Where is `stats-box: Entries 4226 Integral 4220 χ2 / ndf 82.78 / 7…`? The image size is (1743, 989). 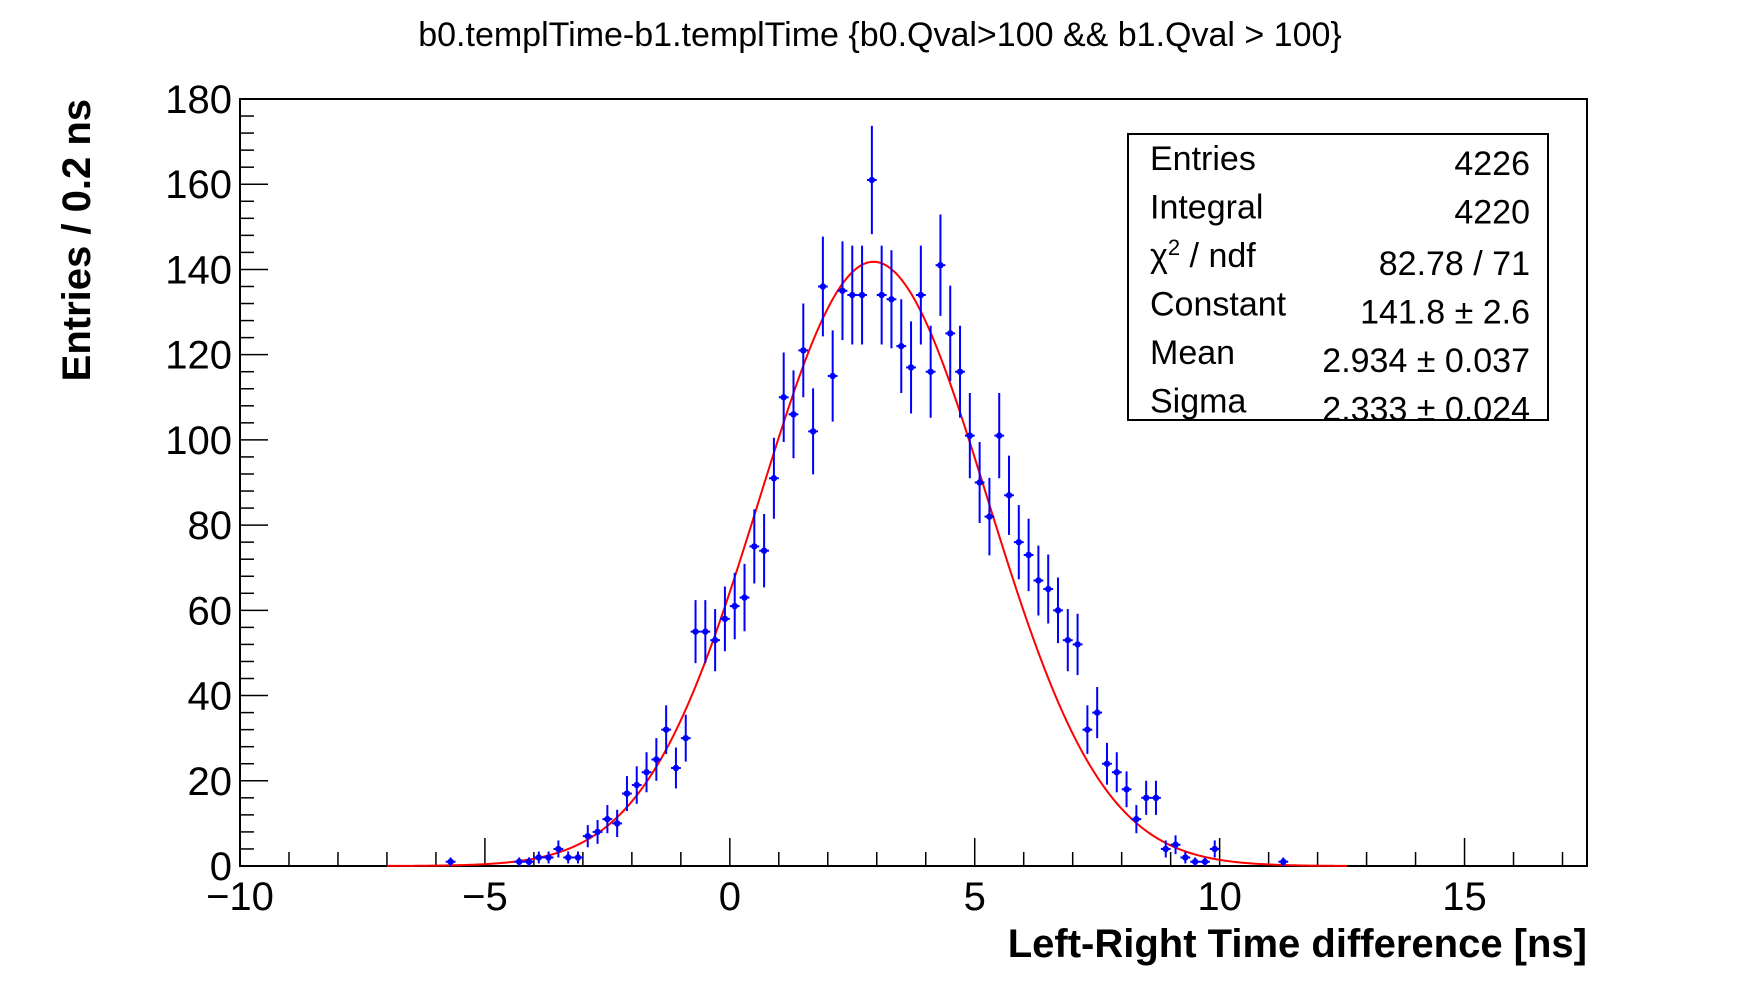 stats-box: Entries 4226 Integral 4220 χ2 / ndf 82.78 / 7… is located at coordinates (1338, 281).